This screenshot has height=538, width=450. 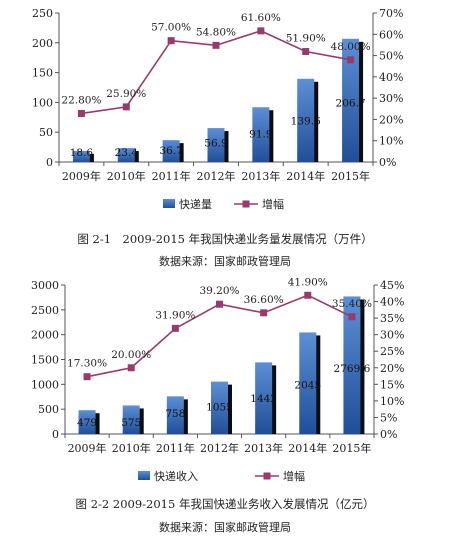 What do you see at coordinates (352, 304) in the screenshot?
I see `growth-value-label: 35.40%` at bounding box center [352, 304].